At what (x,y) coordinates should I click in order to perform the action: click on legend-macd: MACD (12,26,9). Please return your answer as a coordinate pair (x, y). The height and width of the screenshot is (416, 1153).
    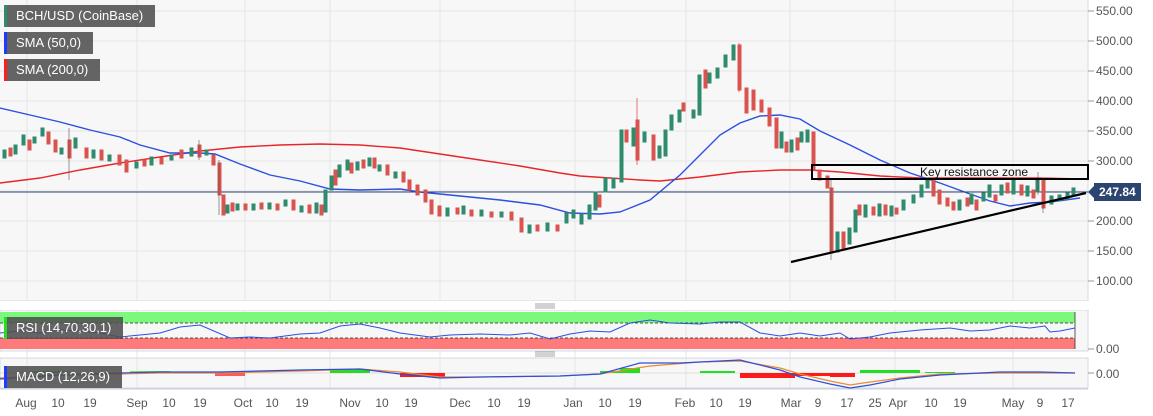
    Looking at the image, I should click on (63, 377).